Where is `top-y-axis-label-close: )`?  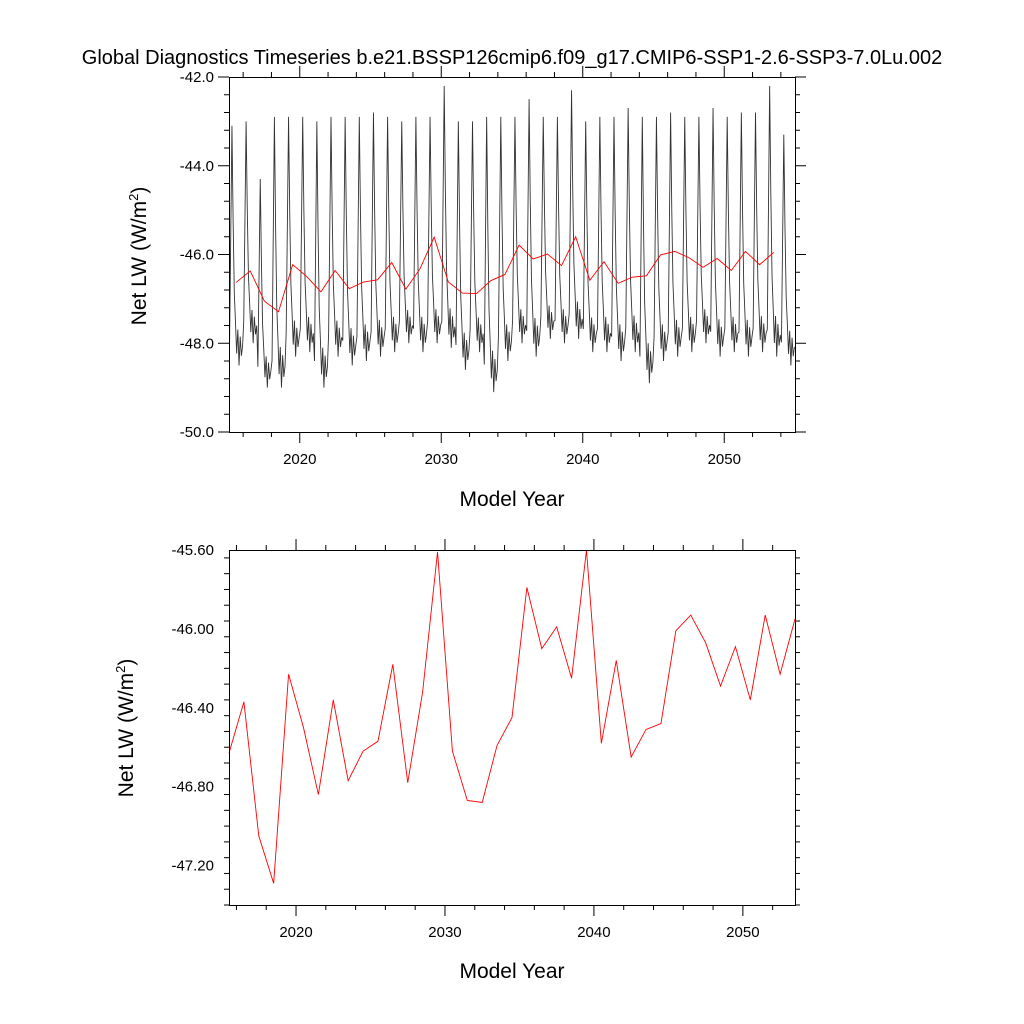
top-y-axis-label-close: ) is located at coordinates (139, 190).